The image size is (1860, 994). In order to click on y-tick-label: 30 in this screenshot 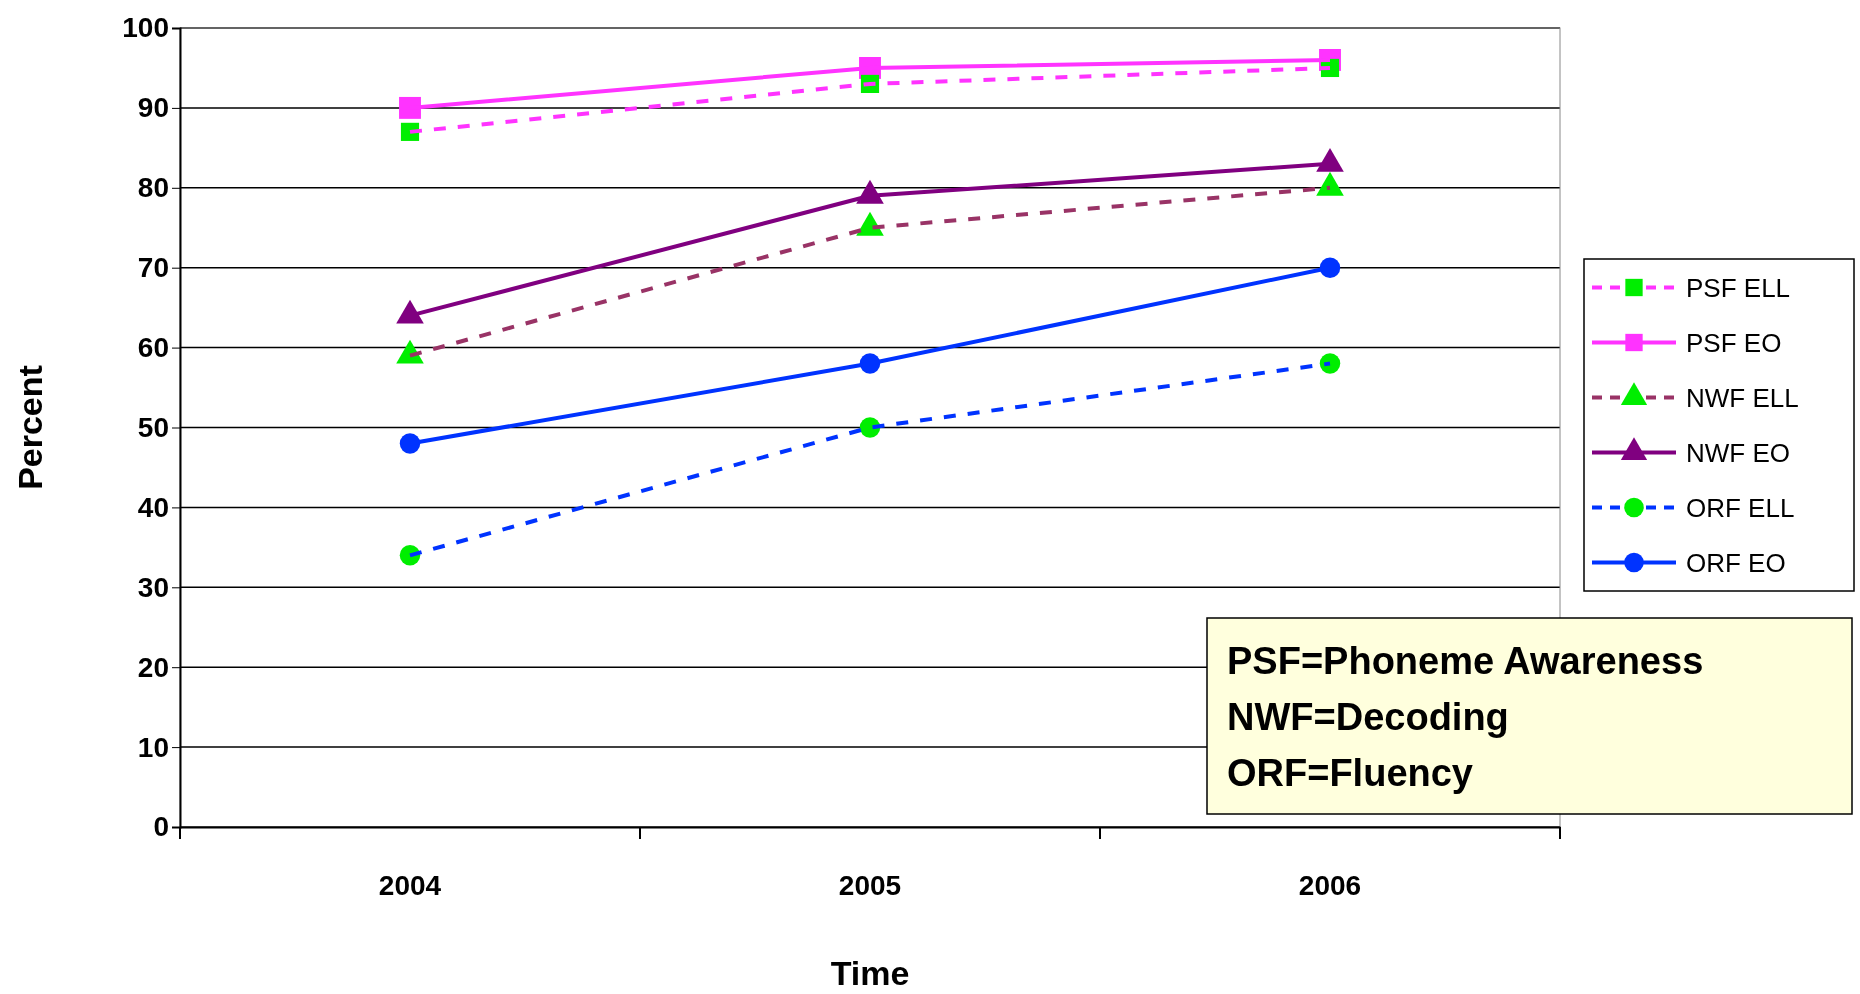, I will do `click(153, 587)`.